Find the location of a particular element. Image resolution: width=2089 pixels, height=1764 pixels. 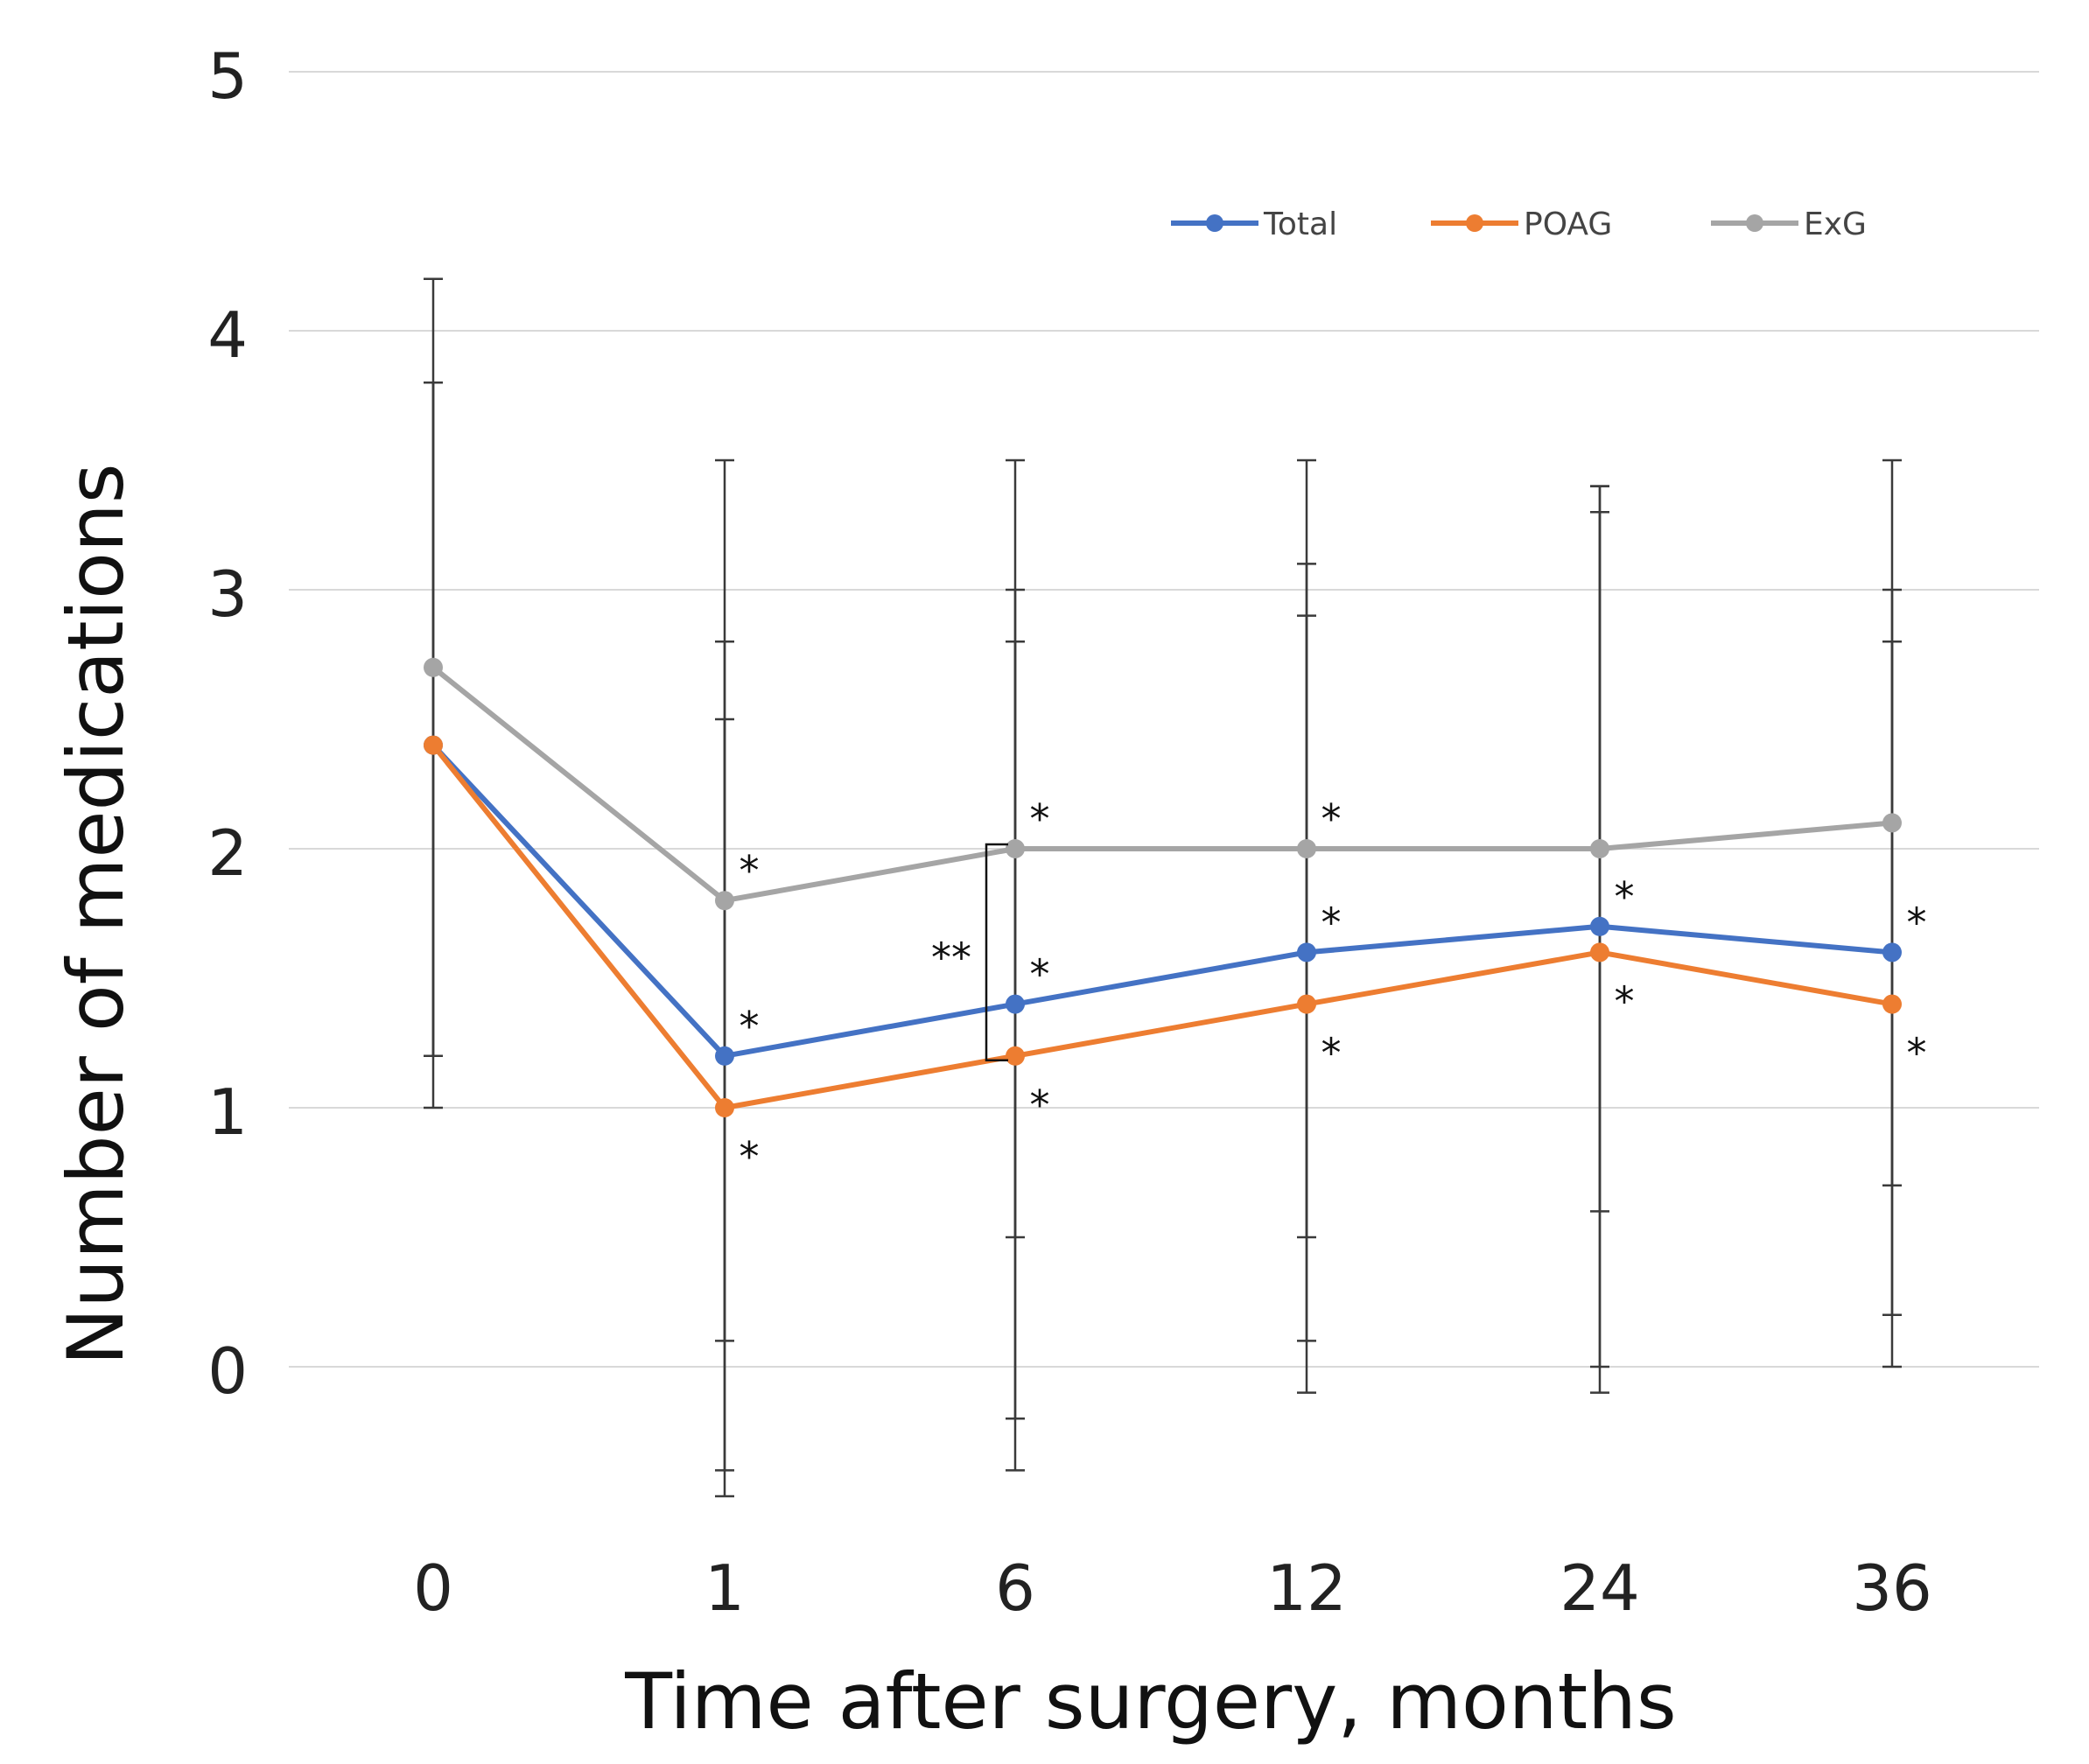

series-line-total is located at coordinates (1162, 901).